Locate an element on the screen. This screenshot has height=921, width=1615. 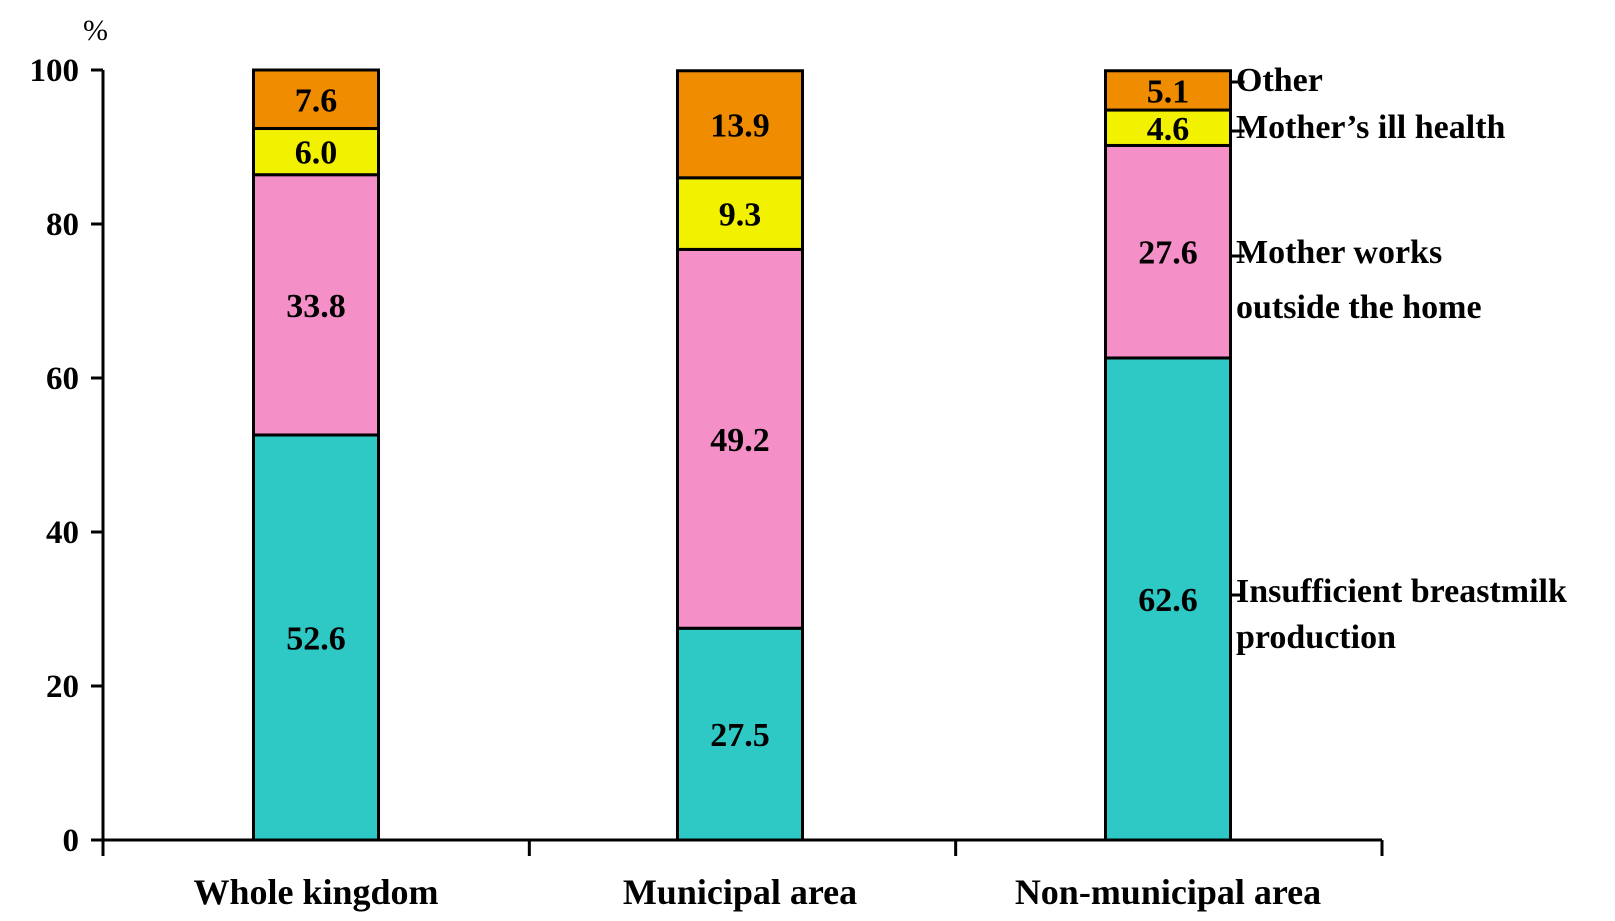
y-tick-label: 60 is located at coordinates (62, 379).